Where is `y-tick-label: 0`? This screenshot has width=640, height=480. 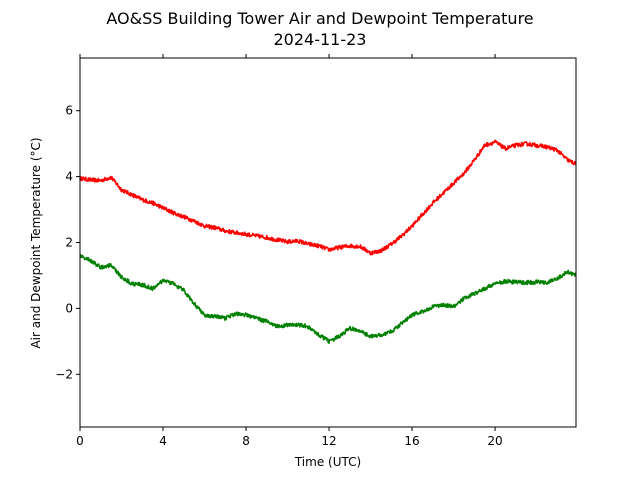
y-tick-label: 0 is located at coordinates (69, 308).